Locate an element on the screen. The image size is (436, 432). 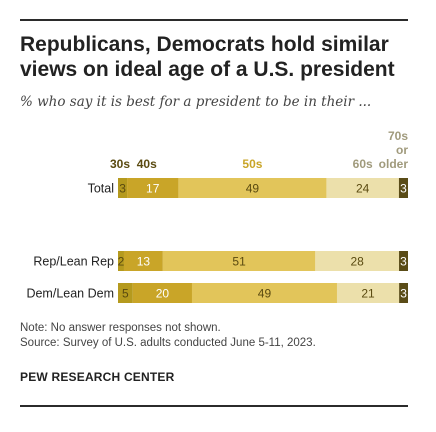
data-label-dem-lean-dem-70s-or-older: 3 is located at coordinates (403, 294).